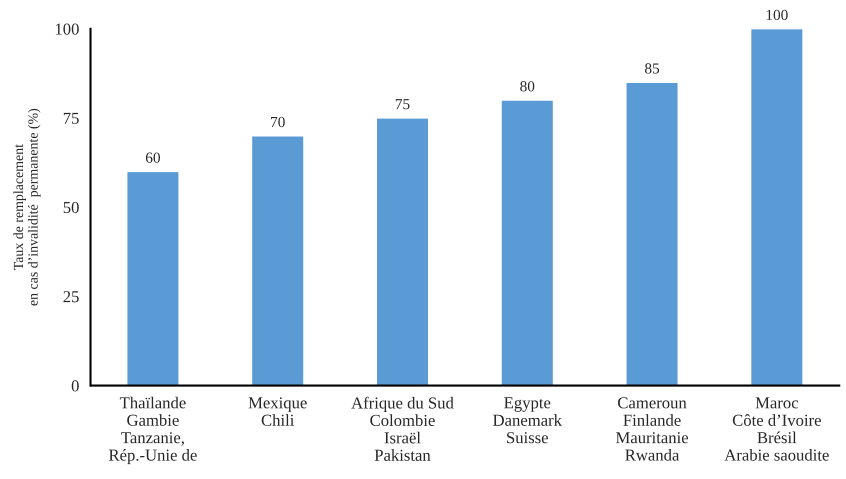 This screenshot has height=479, width=846. Describe the element at coordinates (152, 430) in the screenshot. I see `x-tick-label: Thaïlande Gambie Tanzanie, Rép.-Unie de` at that location.